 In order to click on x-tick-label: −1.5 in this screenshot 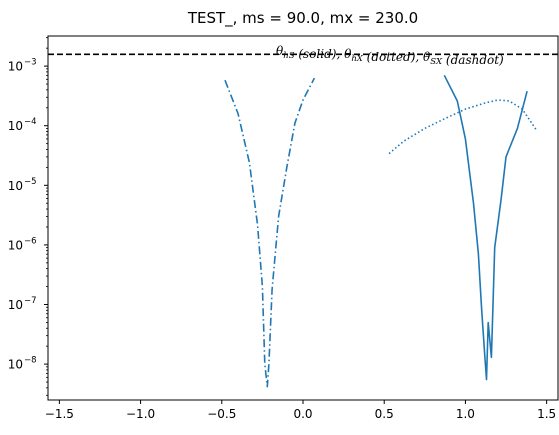, I will do `click(59, 414)`.